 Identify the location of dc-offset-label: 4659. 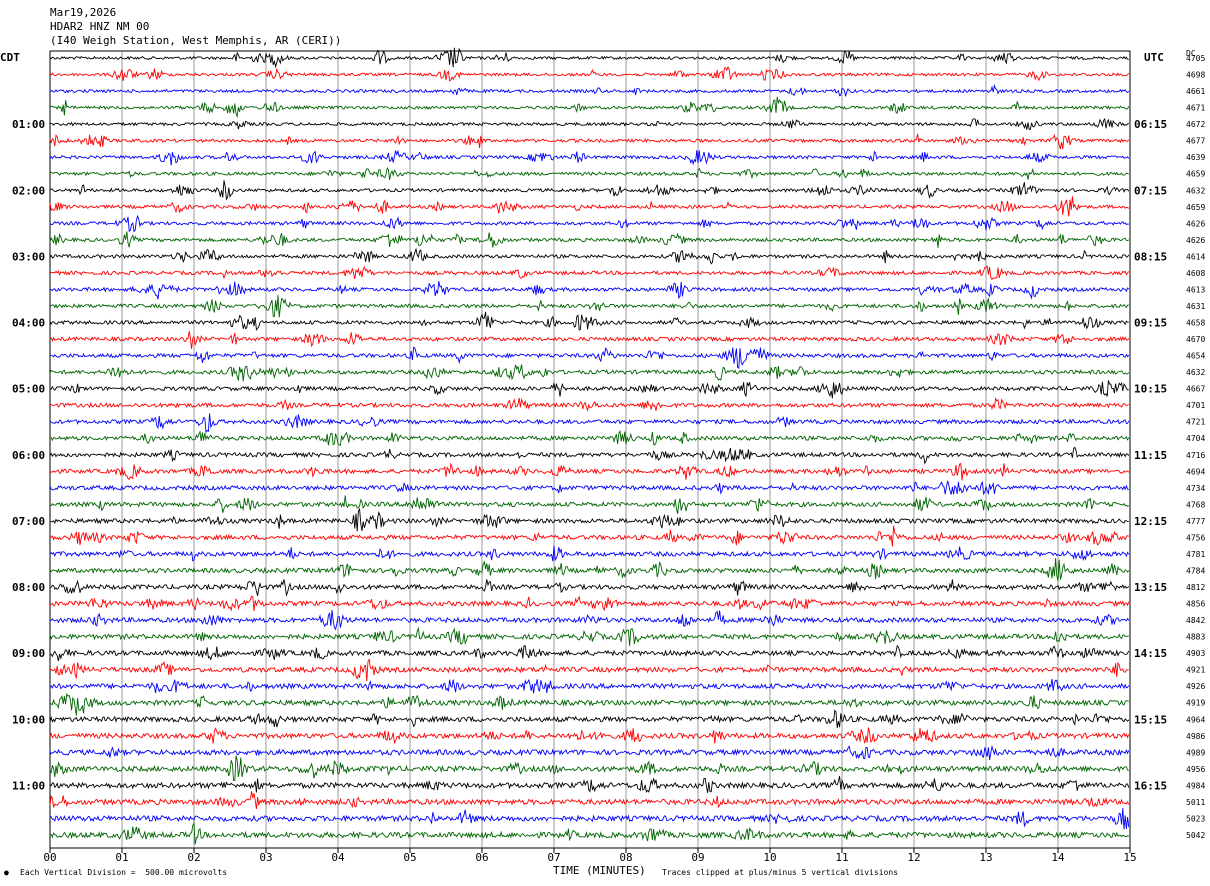
(1195, 174).